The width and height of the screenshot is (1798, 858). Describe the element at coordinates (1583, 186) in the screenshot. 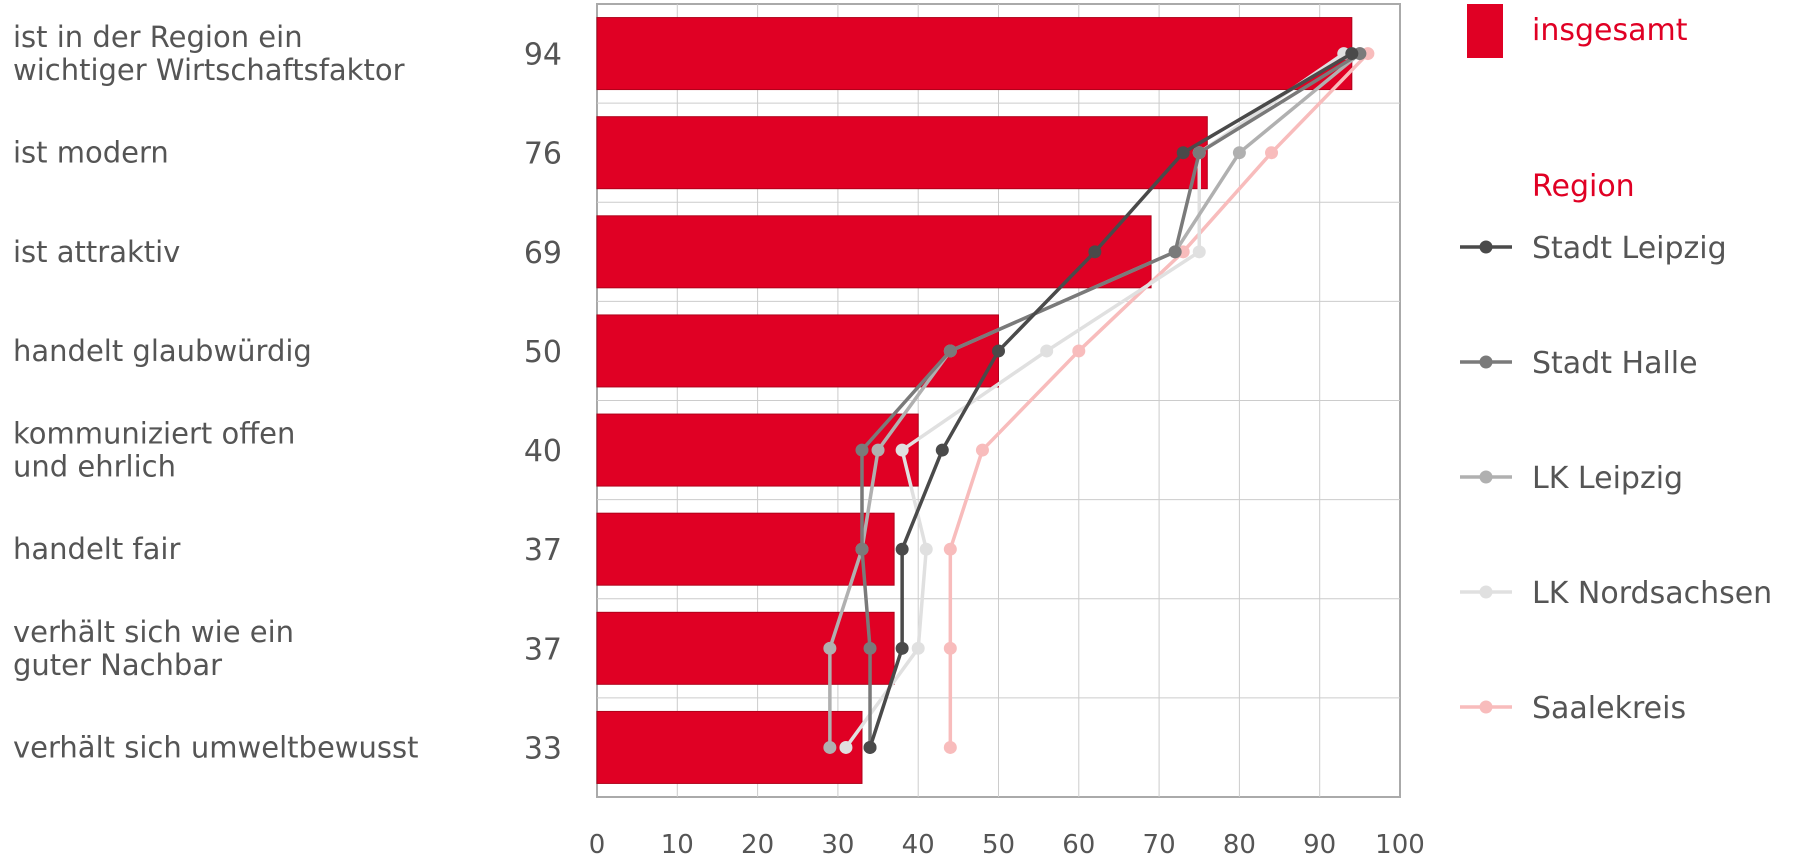

I see `legend-region-title: Region` at that location.